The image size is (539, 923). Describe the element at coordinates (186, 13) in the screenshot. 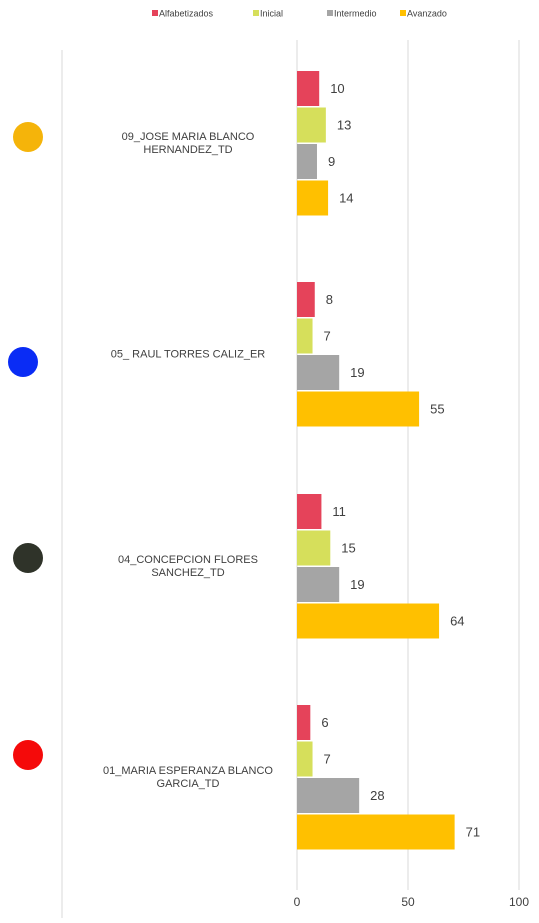

I see `legend-label: Alfabetizados` at that location.